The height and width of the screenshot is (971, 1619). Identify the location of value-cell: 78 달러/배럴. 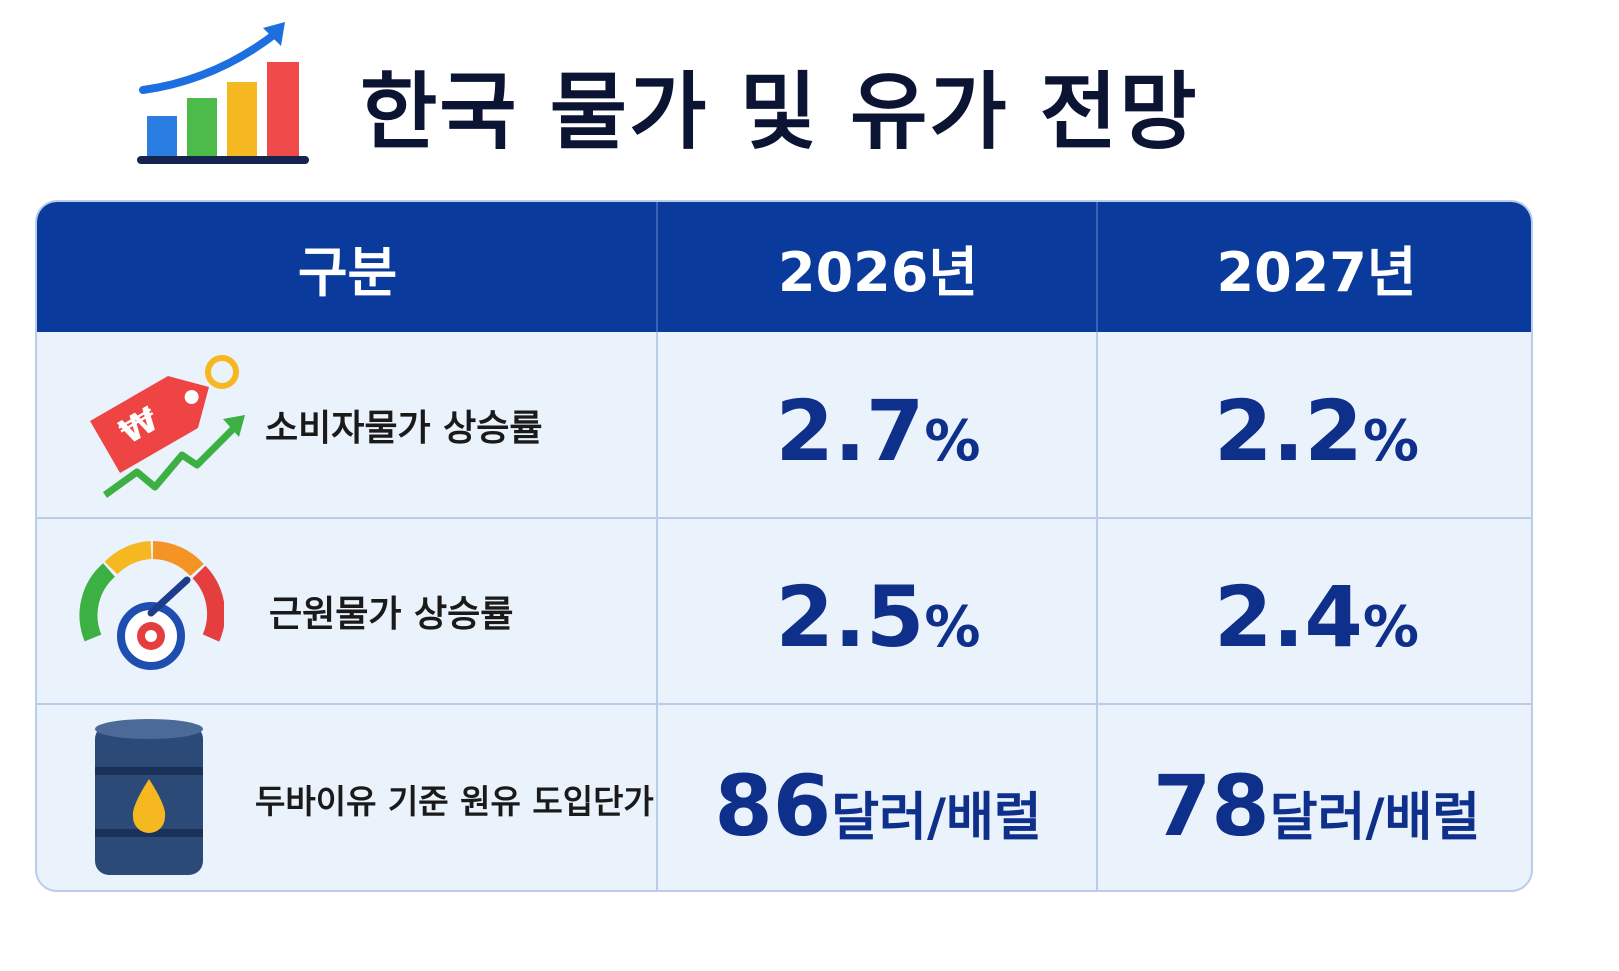
(1314, 806).